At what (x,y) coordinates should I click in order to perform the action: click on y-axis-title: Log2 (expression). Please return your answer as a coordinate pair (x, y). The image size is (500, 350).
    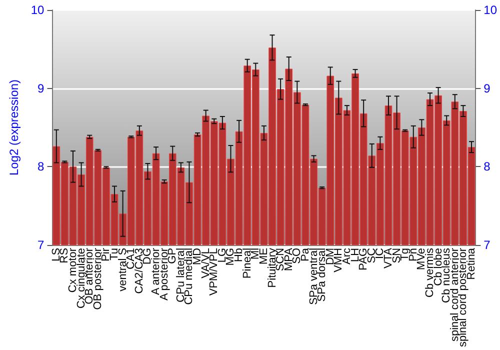
    Looking at the image, I should click on (14, 127).